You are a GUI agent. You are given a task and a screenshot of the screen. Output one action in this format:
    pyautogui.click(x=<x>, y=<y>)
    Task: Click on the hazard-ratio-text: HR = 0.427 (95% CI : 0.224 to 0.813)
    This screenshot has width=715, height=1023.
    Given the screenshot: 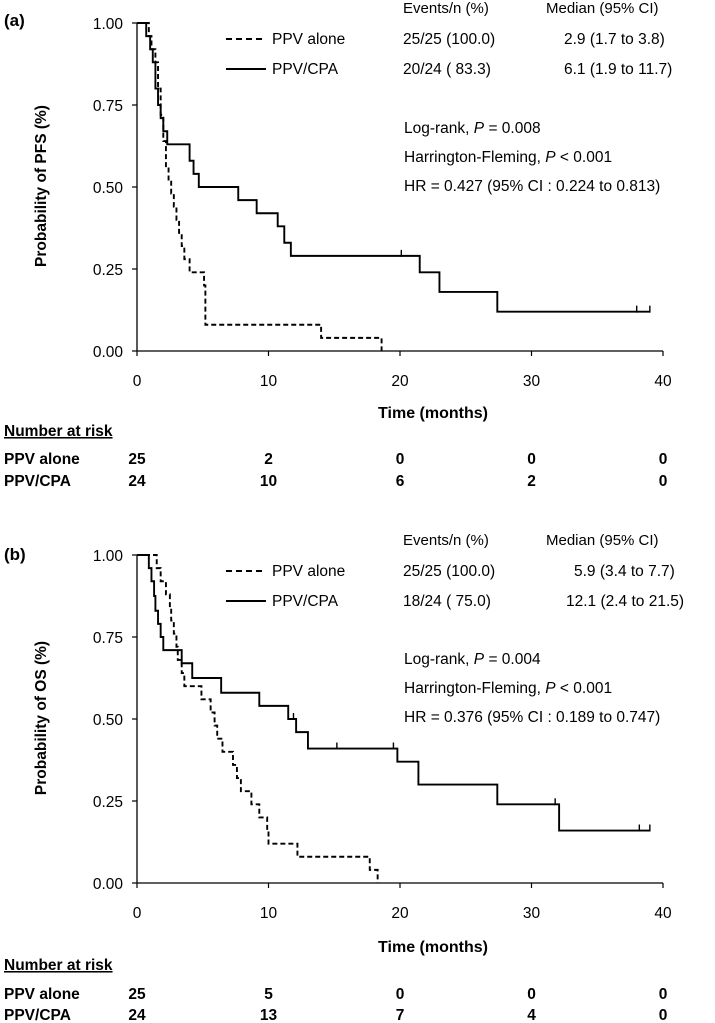 What is the action you would take?
    pyautogui.click(x=532, y=186)
    